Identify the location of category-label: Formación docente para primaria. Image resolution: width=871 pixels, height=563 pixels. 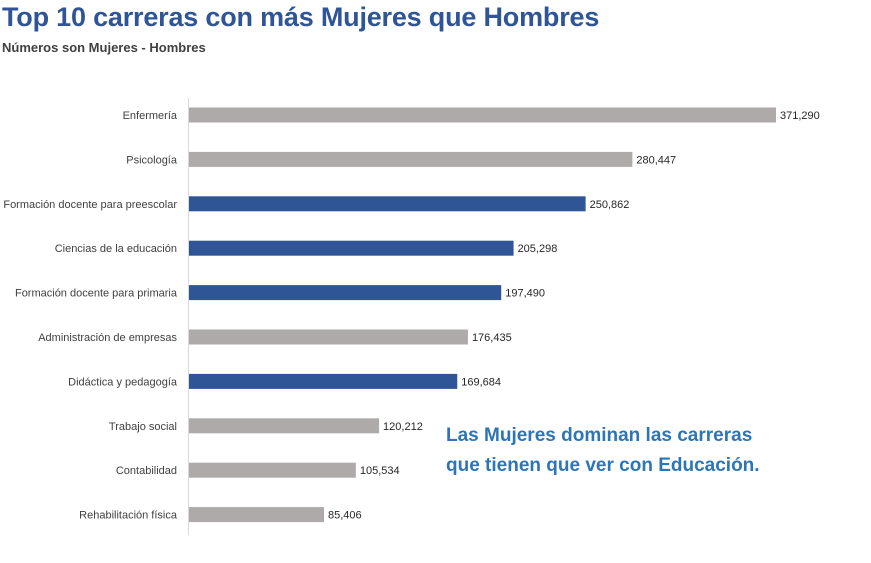
(96, 294).